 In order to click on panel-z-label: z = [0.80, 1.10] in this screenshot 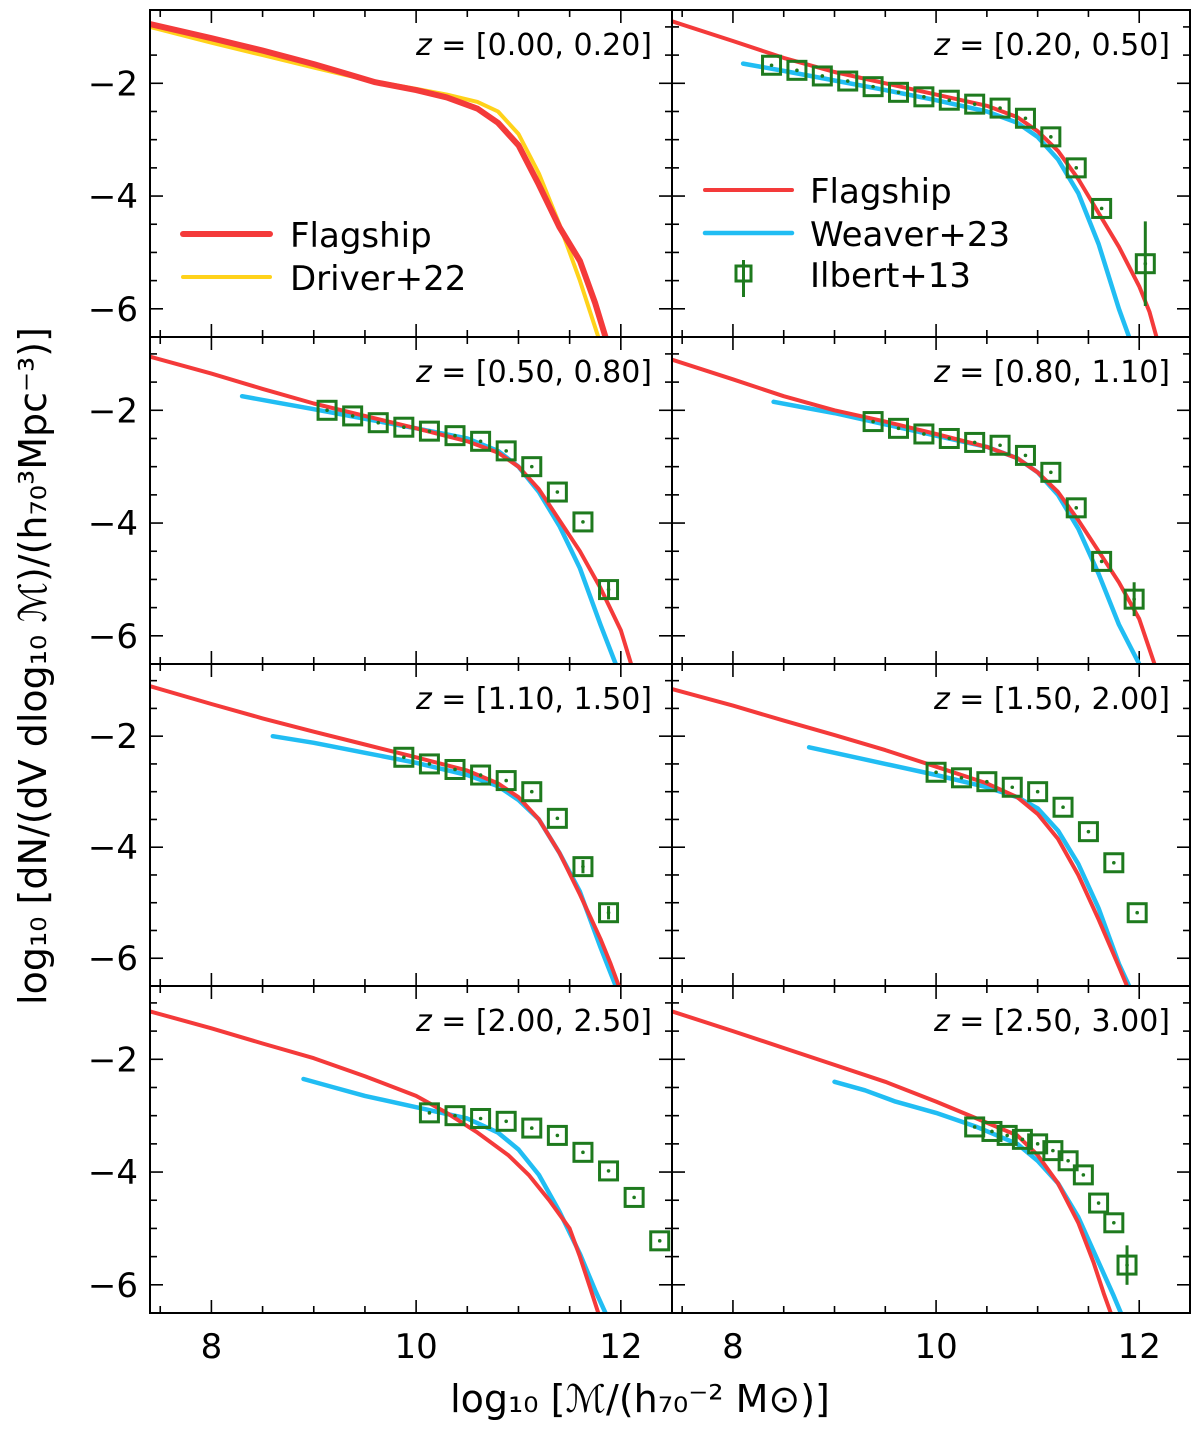, I will do `click(1051, 372)`.